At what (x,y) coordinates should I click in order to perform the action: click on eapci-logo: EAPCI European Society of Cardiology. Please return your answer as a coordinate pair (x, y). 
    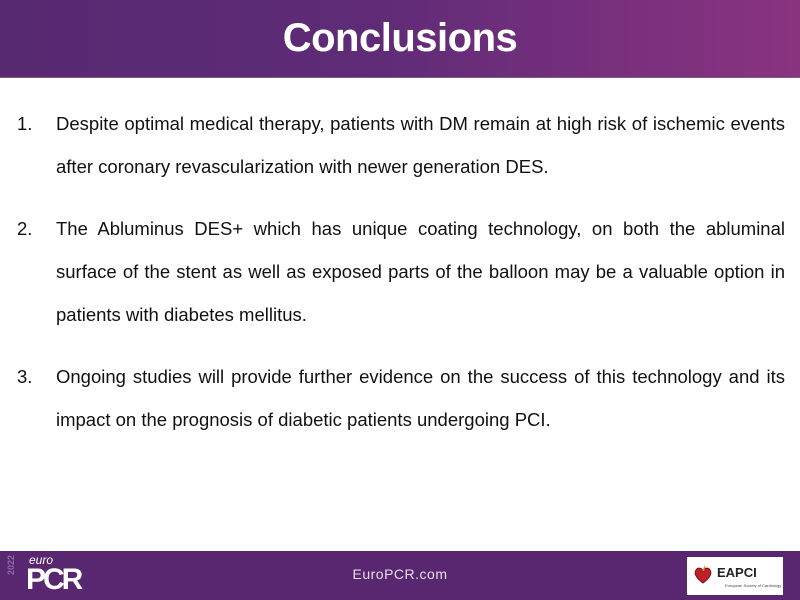
    Looking at the image, I should click on (735, 576).